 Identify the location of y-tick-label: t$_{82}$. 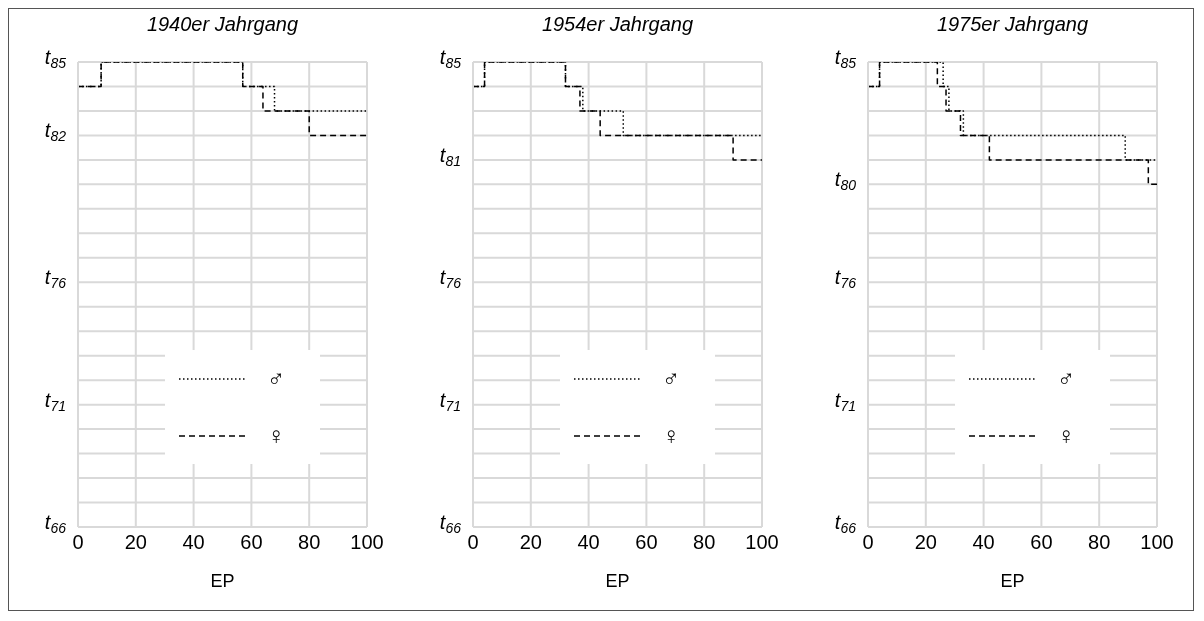
(55, 132).